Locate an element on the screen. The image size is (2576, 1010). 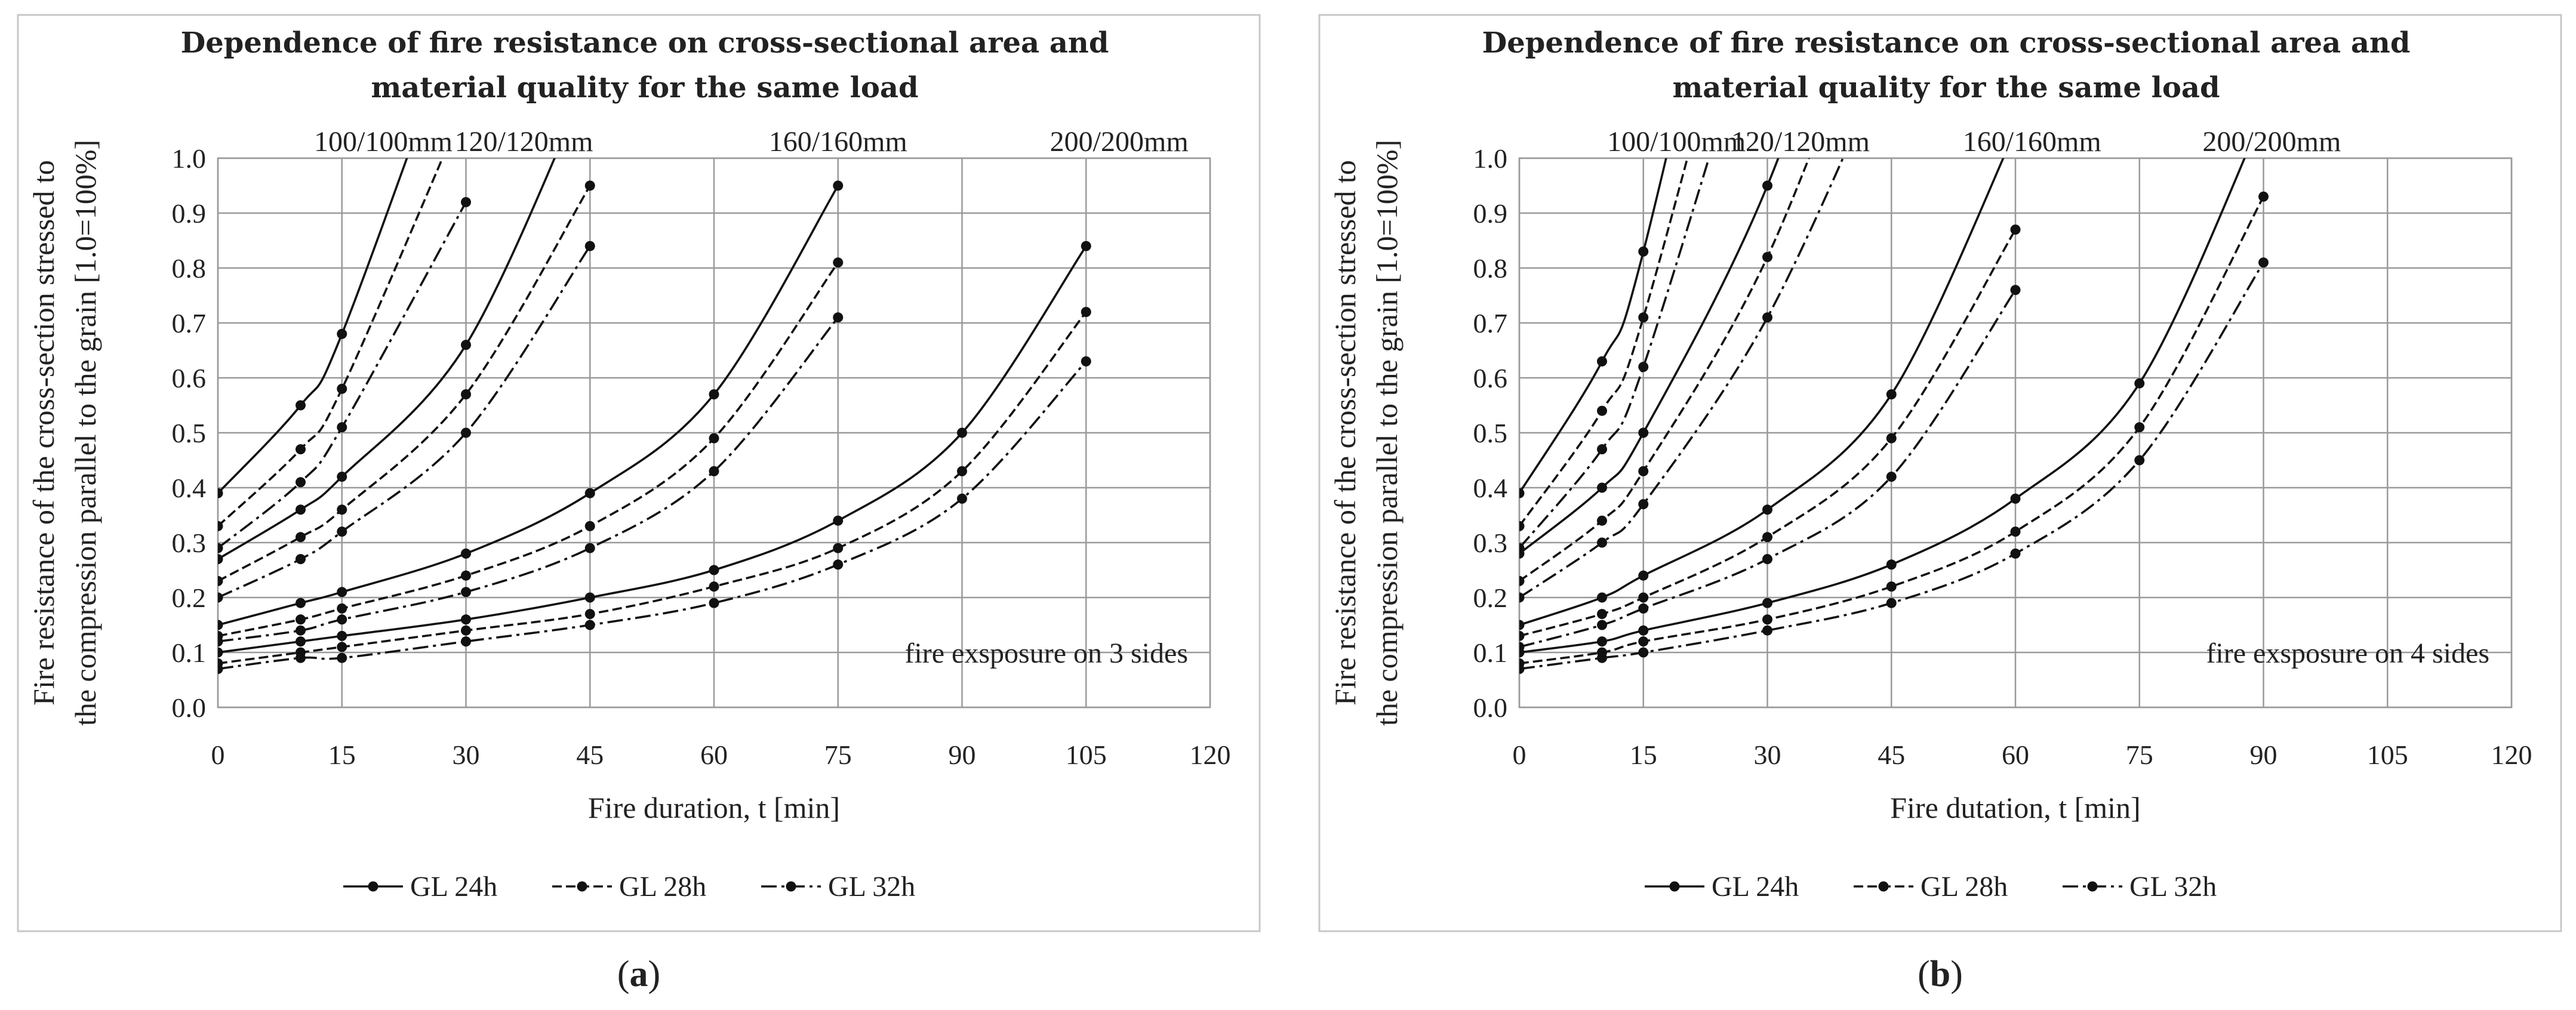
y-tick-label: 0.7 is located at coordinates (189, 323).